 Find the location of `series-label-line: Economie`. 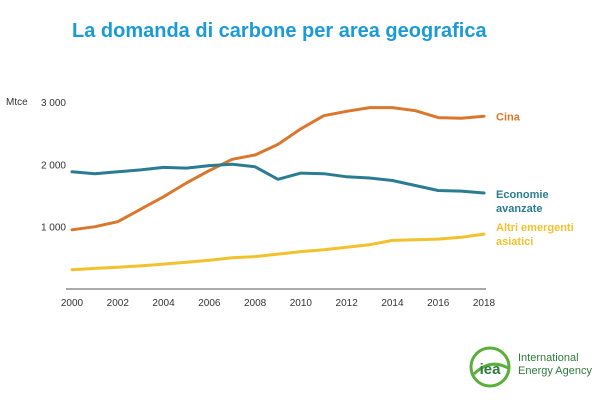

series-label-line: Economie is located at coordinates (522, 195).